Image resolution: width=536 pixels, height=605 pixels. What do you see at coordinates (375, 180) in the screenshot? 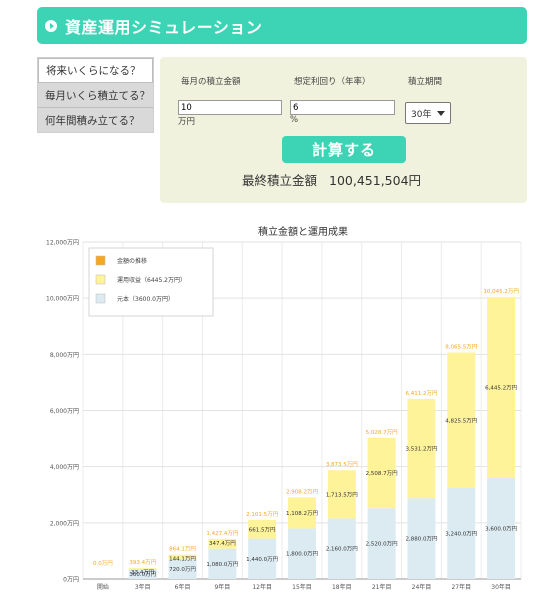
I see `result-value: 100,451,504円` at bounding box center [375, 180].